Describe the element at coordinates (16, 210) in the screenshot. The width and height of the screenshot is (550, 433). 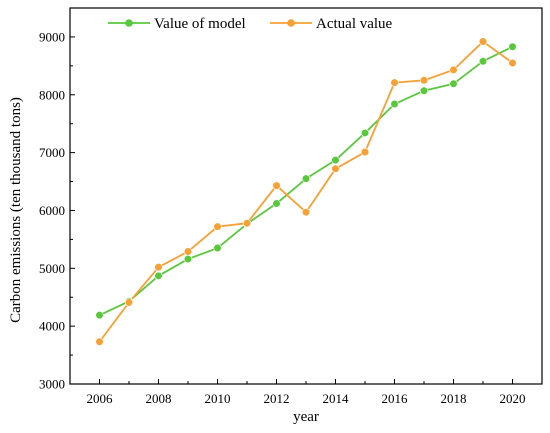
I see `y-axis-title: Carbon emissions (ten thousand tons)` at that location.